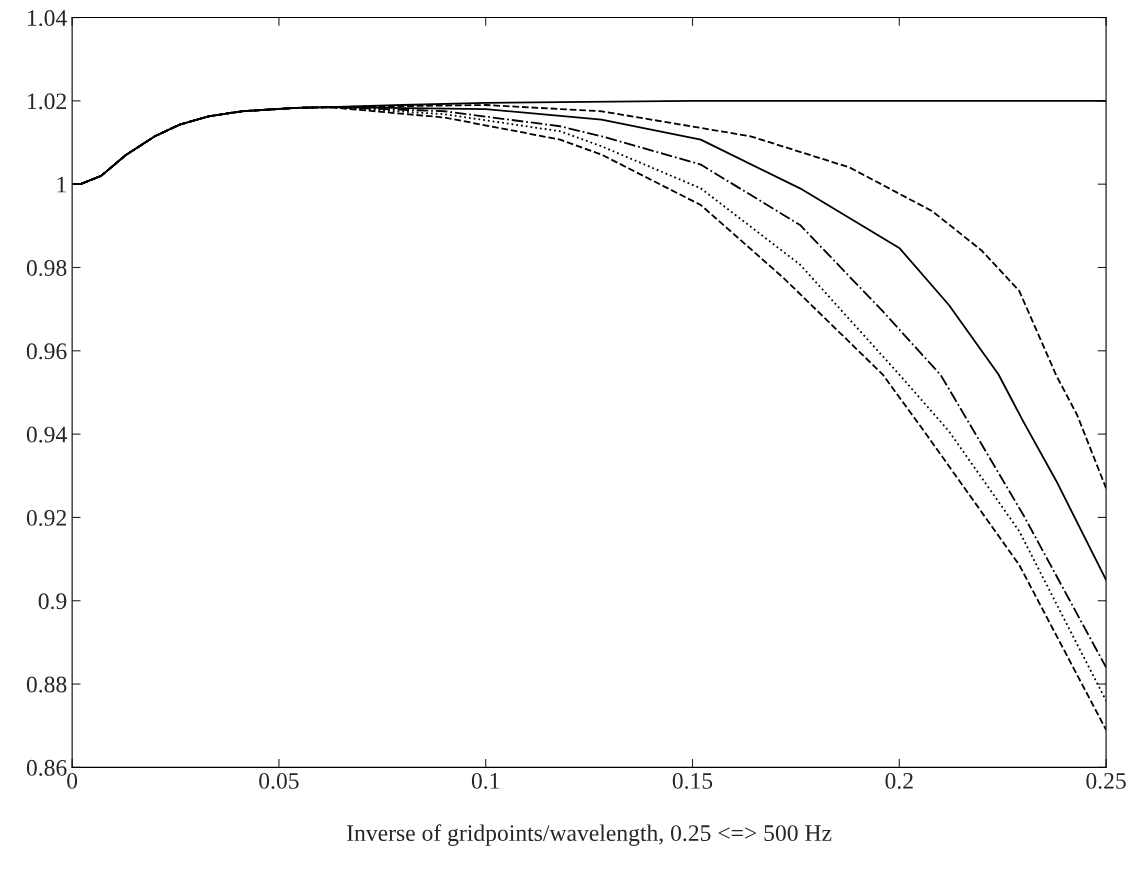  What do you see at coordinates (61, 184) in the screenshot?
I see `y-tick-label: 1` at bounding box center [61, 184].